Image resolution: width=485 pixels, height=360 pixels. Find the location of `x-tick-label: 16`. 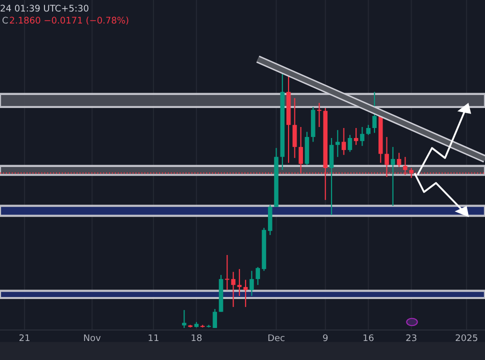

x-tick-label: 16 is located at coordinates (369, 338).